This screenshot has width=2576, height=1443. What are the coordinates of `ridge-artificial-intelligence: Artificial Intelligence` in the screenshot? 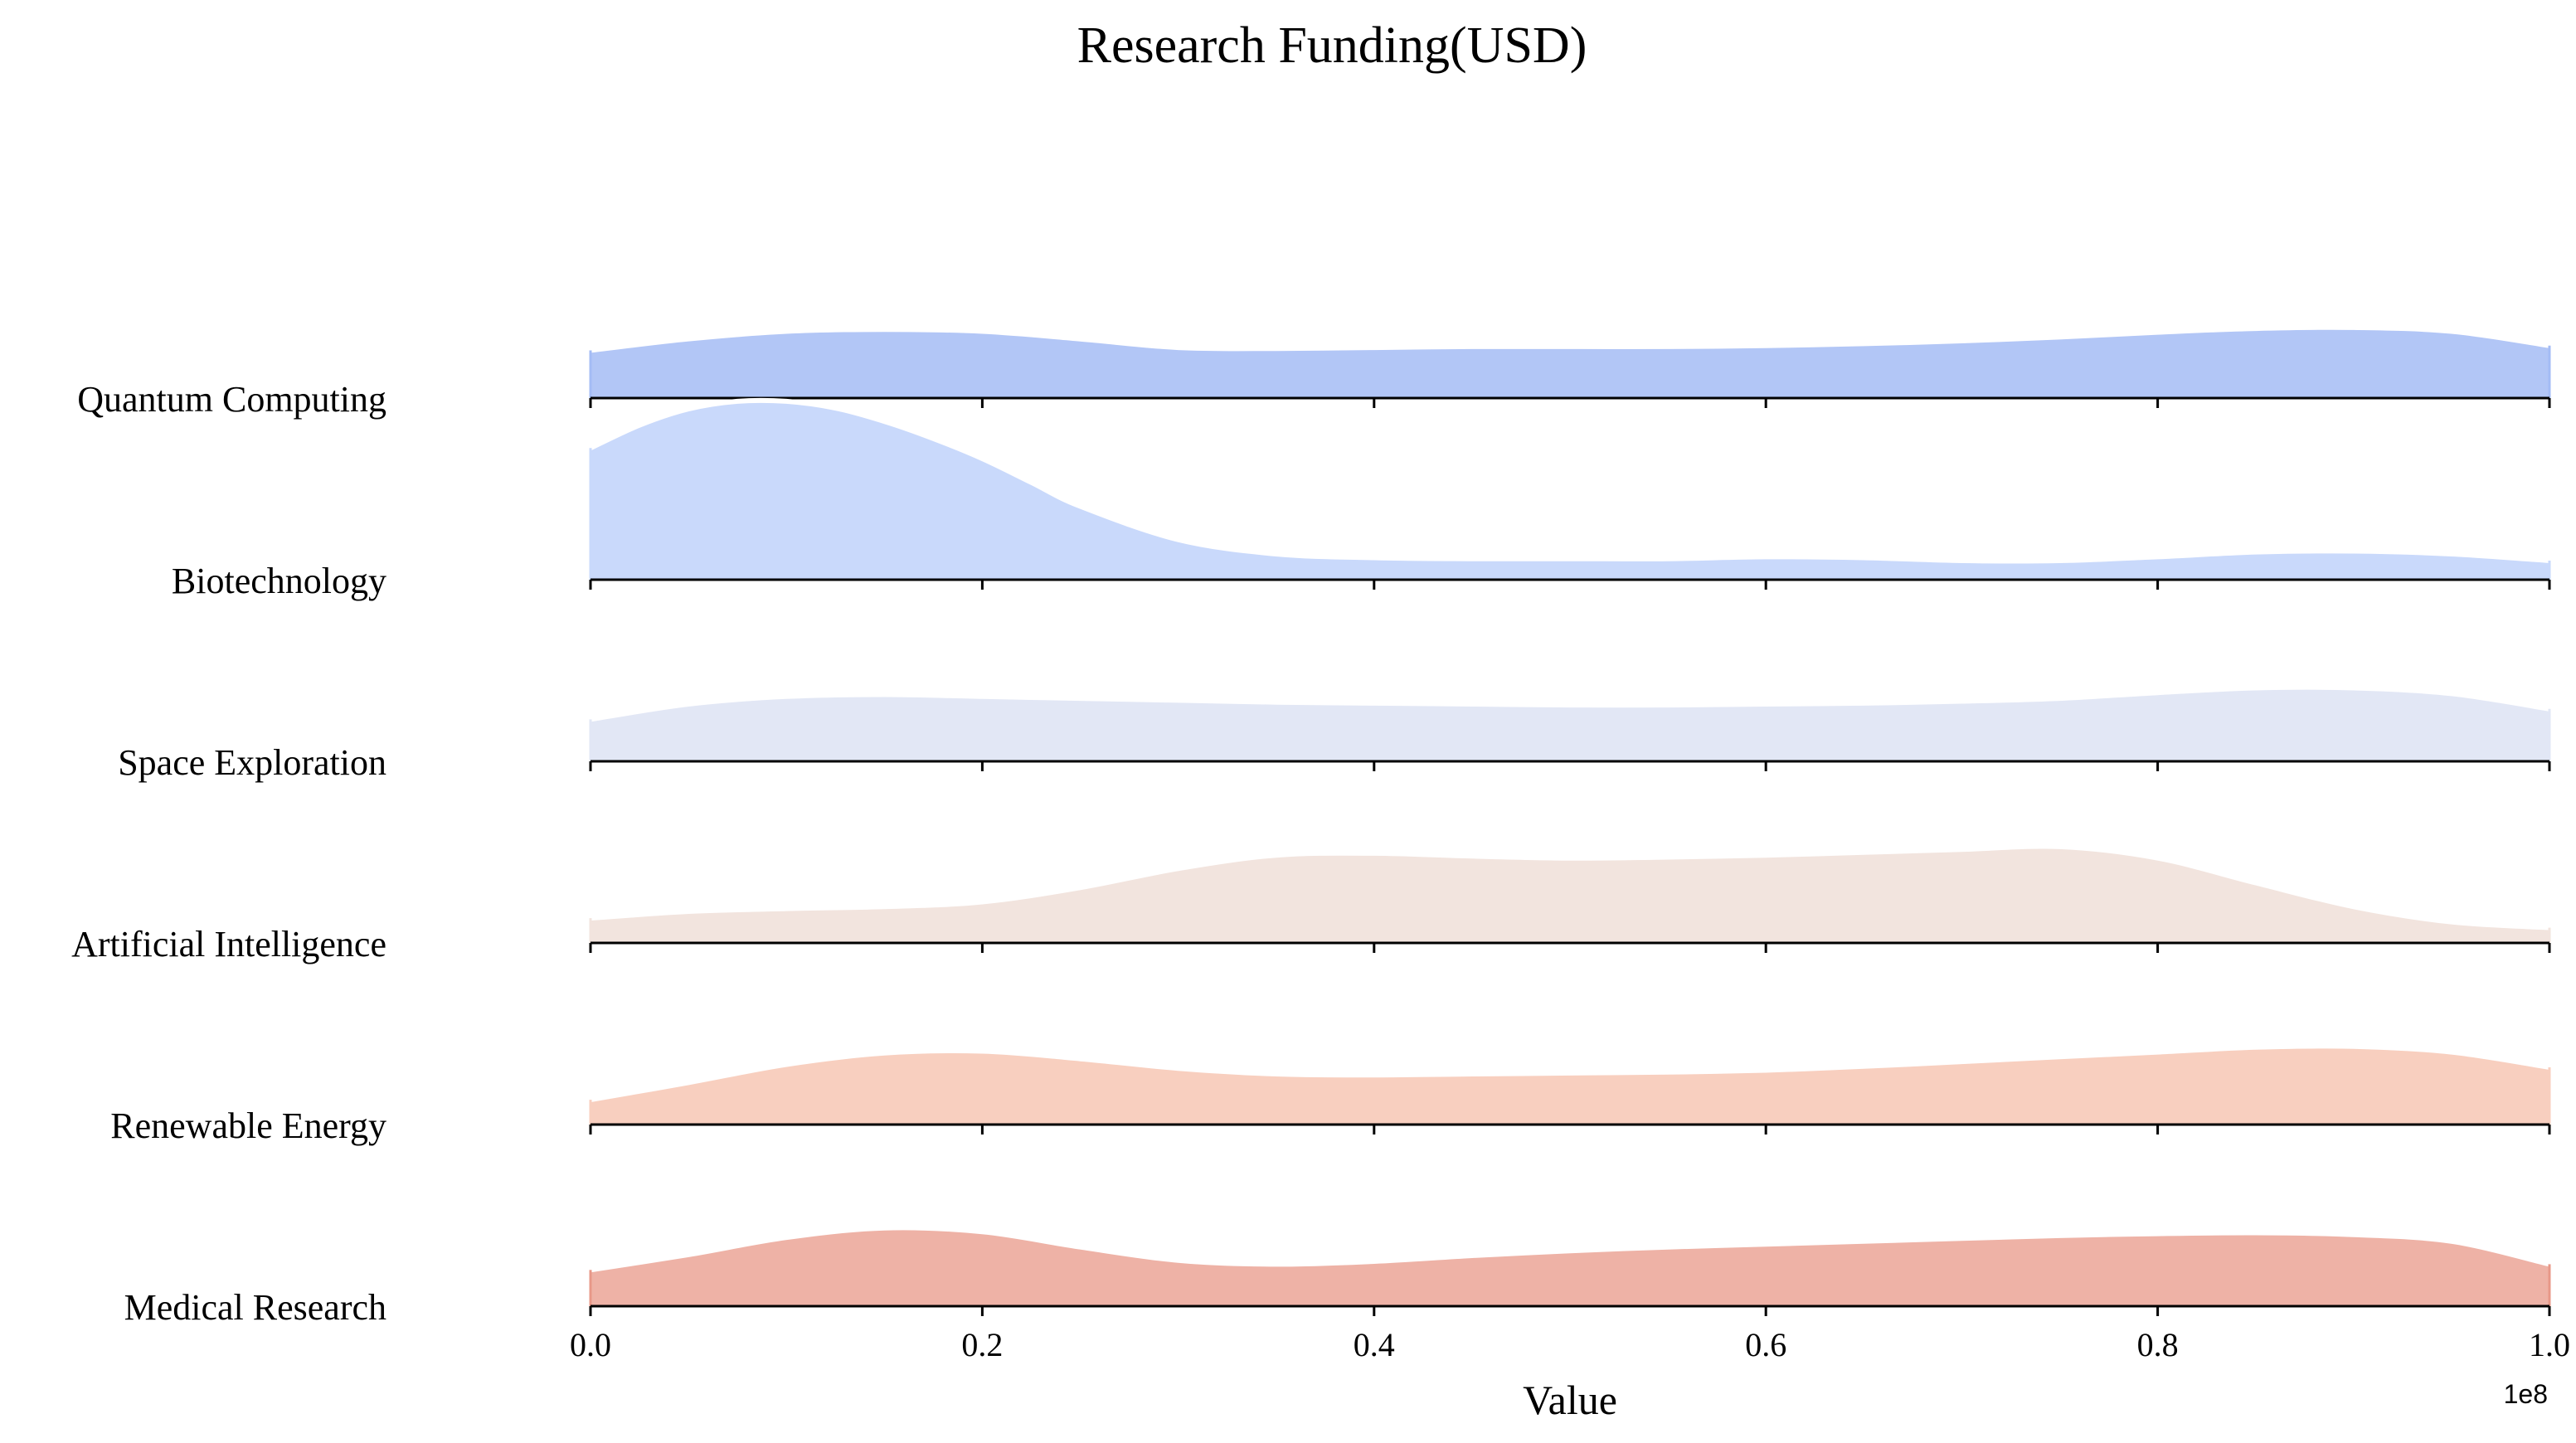 It's located at (1311, 904).